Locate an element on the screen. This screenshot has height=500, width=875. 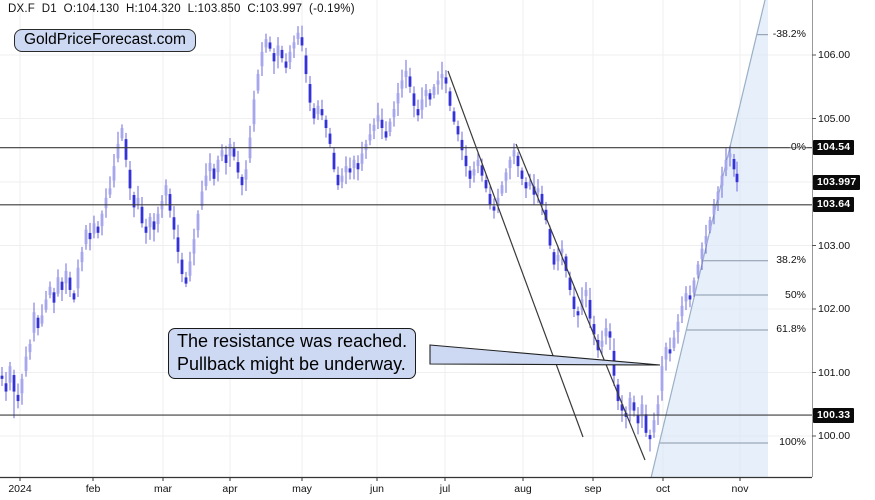
price-badge: 104.54 is located at coordinates (834, 148).